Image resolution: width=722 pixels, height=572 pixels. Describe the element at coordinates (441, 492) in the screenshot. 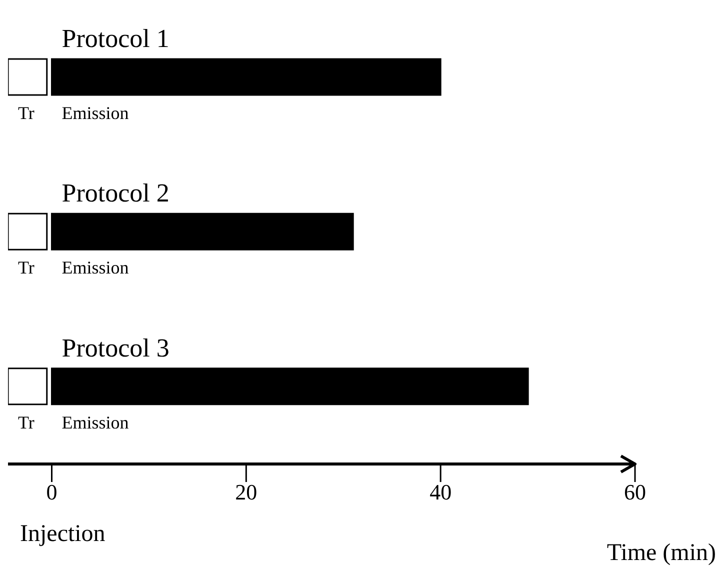

I see `x-tick-label: 40` at that location.